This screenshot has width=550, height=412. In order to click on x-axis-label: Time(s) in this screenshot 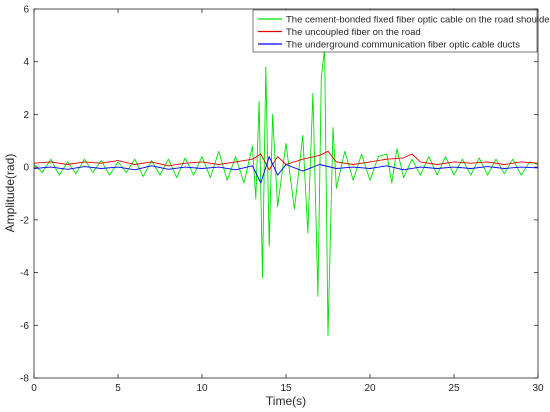, I will do `click(286, 401)`.